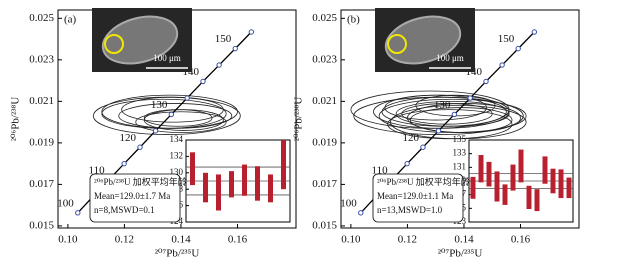 This screenshot has height=266, width=632. I want to click on legend-text: Mean=129.0±1.1 Ma, so click(415, 196).